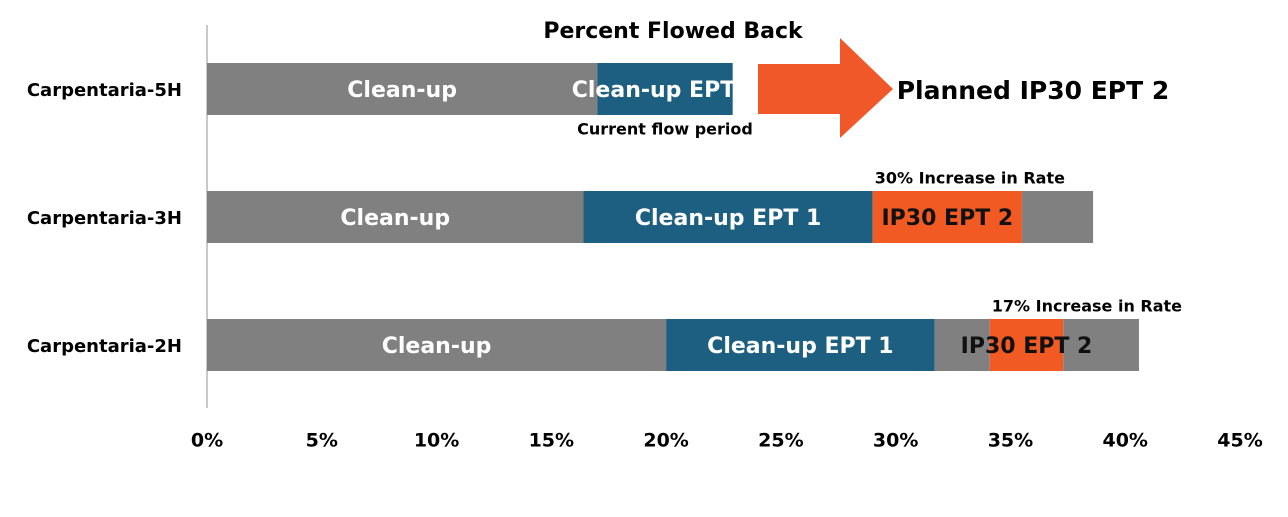 The image size is (1288, 517). What do you see at coordinates (207, 441) in the screenshot?
I see `x-tick-label: 0%` at bounding box center [207, 441].